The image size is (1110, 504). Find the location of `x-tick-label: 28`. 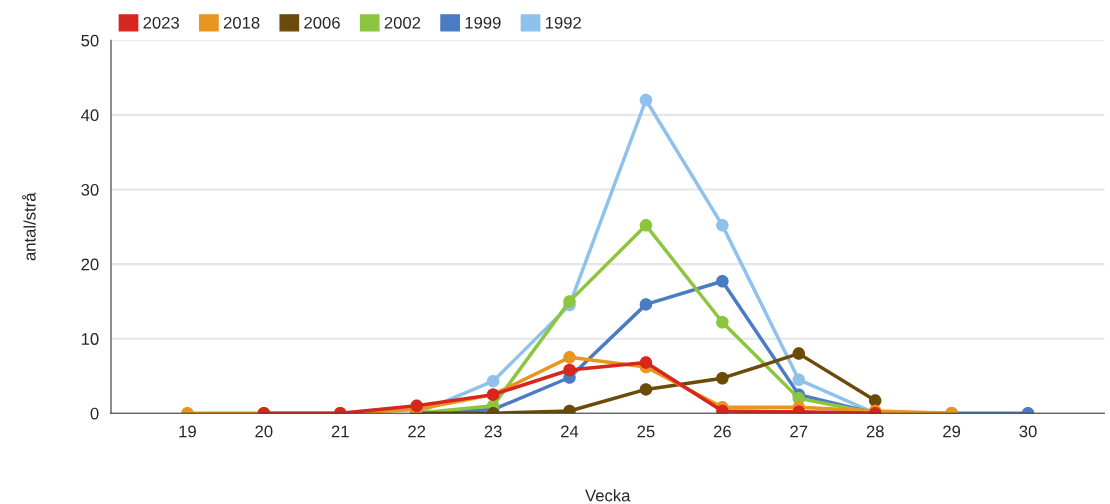

x-tick-label: 28 is located at coordinates (875, 431).